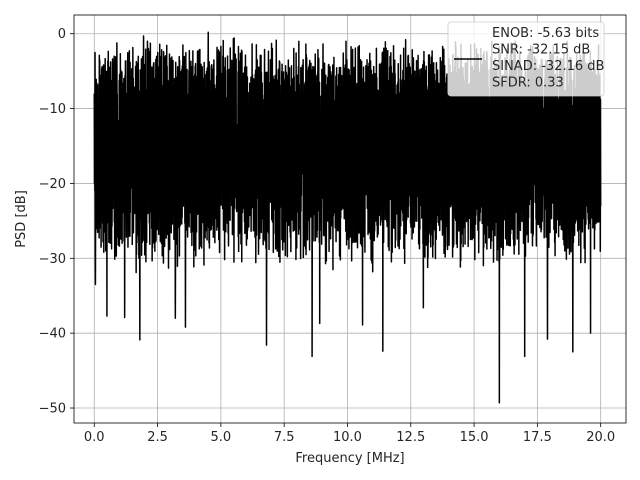 This screenshot has height=480, width=640. I want to click on y-tick-label: −10, so click(52, 109).